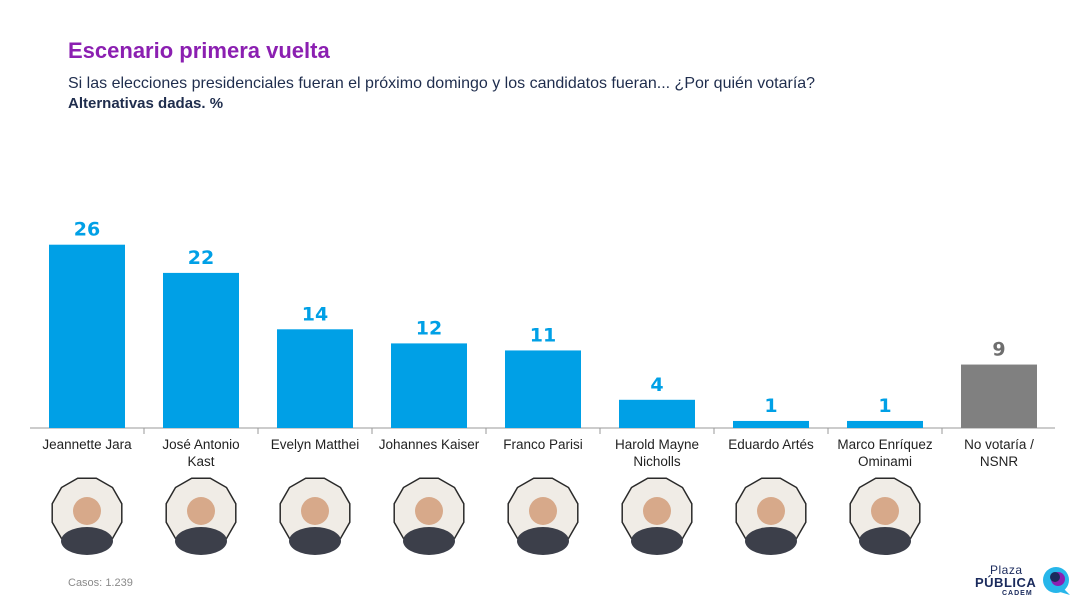 The height and width of the screenshot is (605, 1080). I want to click on casos-value: 1.239, so click(119, 583).